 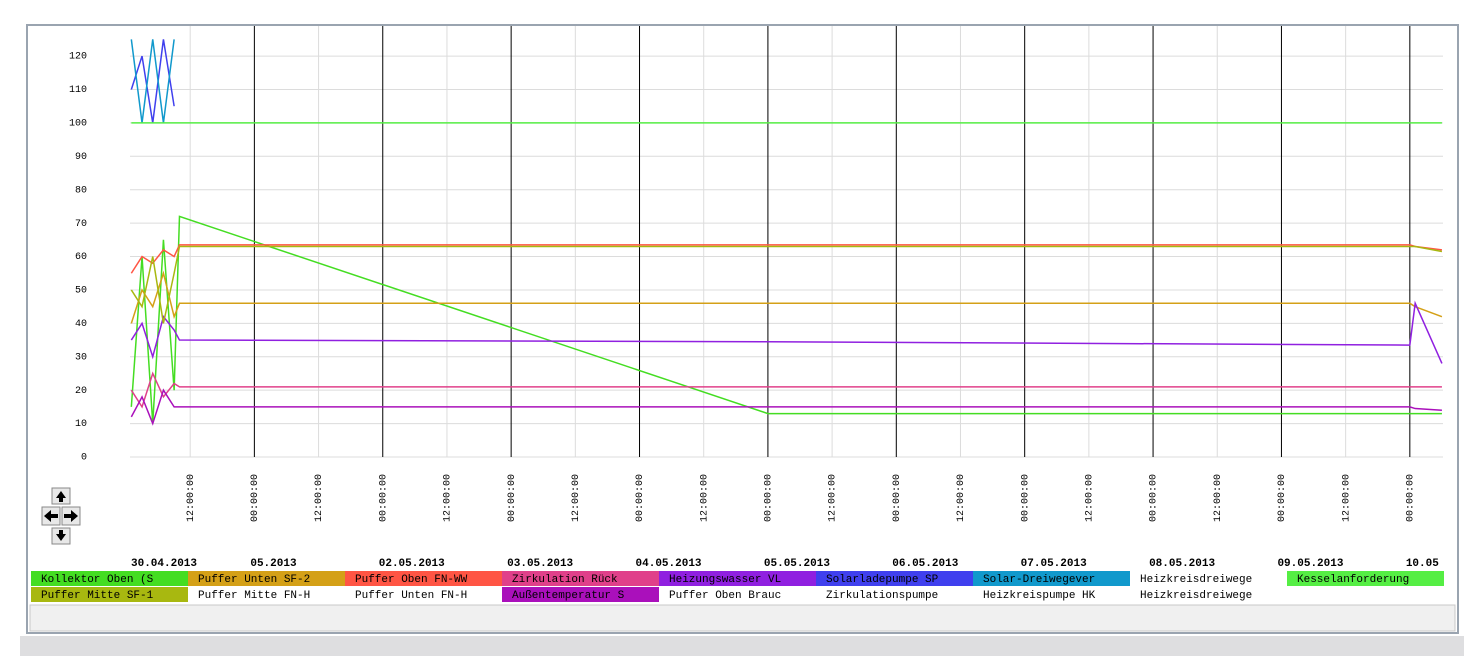 I want to click on down-arrow, so click(x=61, y=535).